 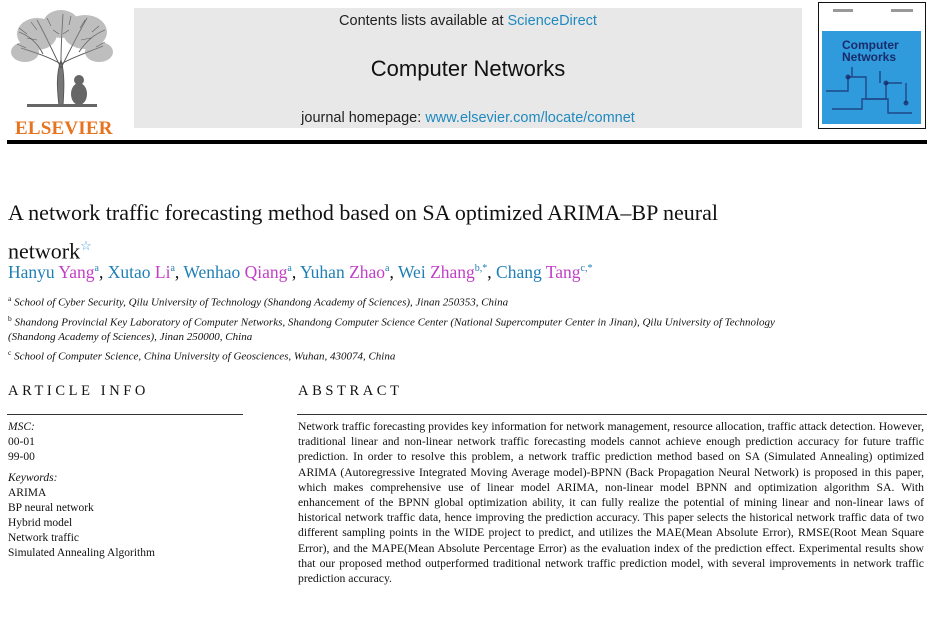 I want to click on cover-network-graphic-icon, so click(x=869, y=90).